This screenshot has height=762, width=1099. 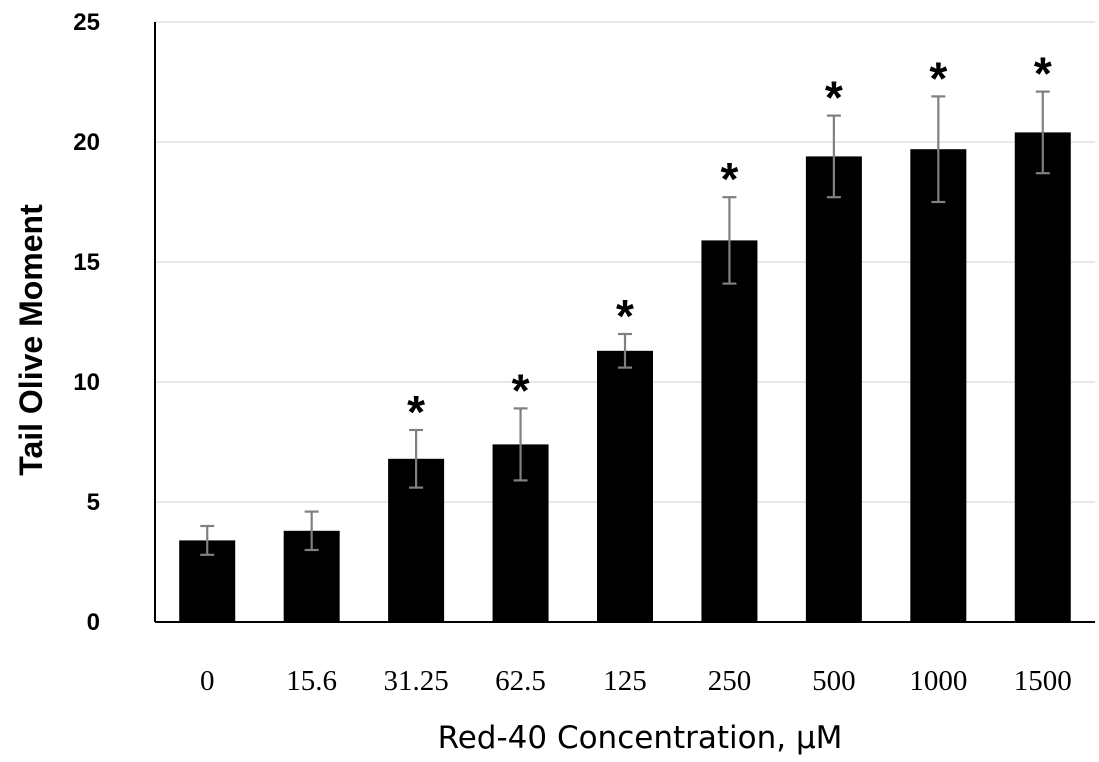 I want to click on x-tick-label: 0, so click(x=207, y=681).